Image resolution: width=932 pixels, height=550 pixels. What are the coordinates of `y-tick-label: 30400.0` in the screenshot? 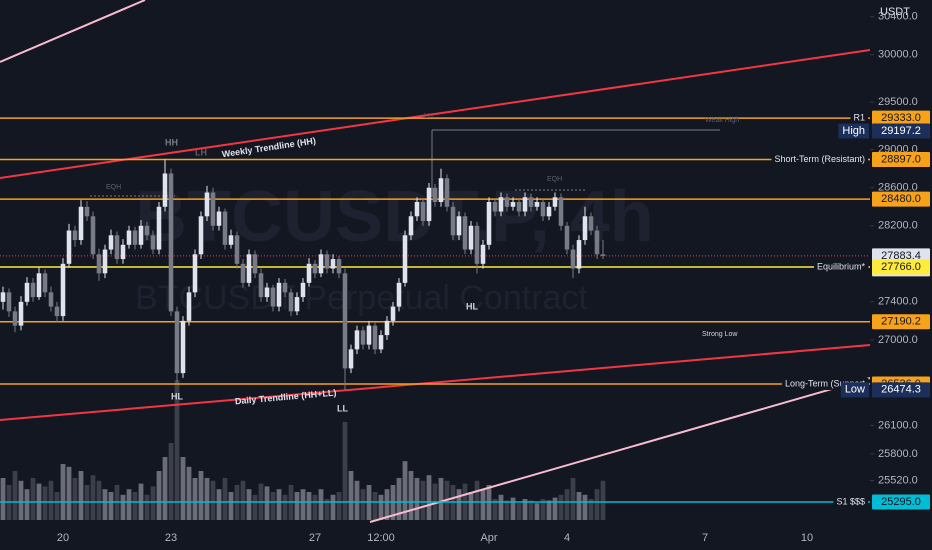 It's located at (898, 17).